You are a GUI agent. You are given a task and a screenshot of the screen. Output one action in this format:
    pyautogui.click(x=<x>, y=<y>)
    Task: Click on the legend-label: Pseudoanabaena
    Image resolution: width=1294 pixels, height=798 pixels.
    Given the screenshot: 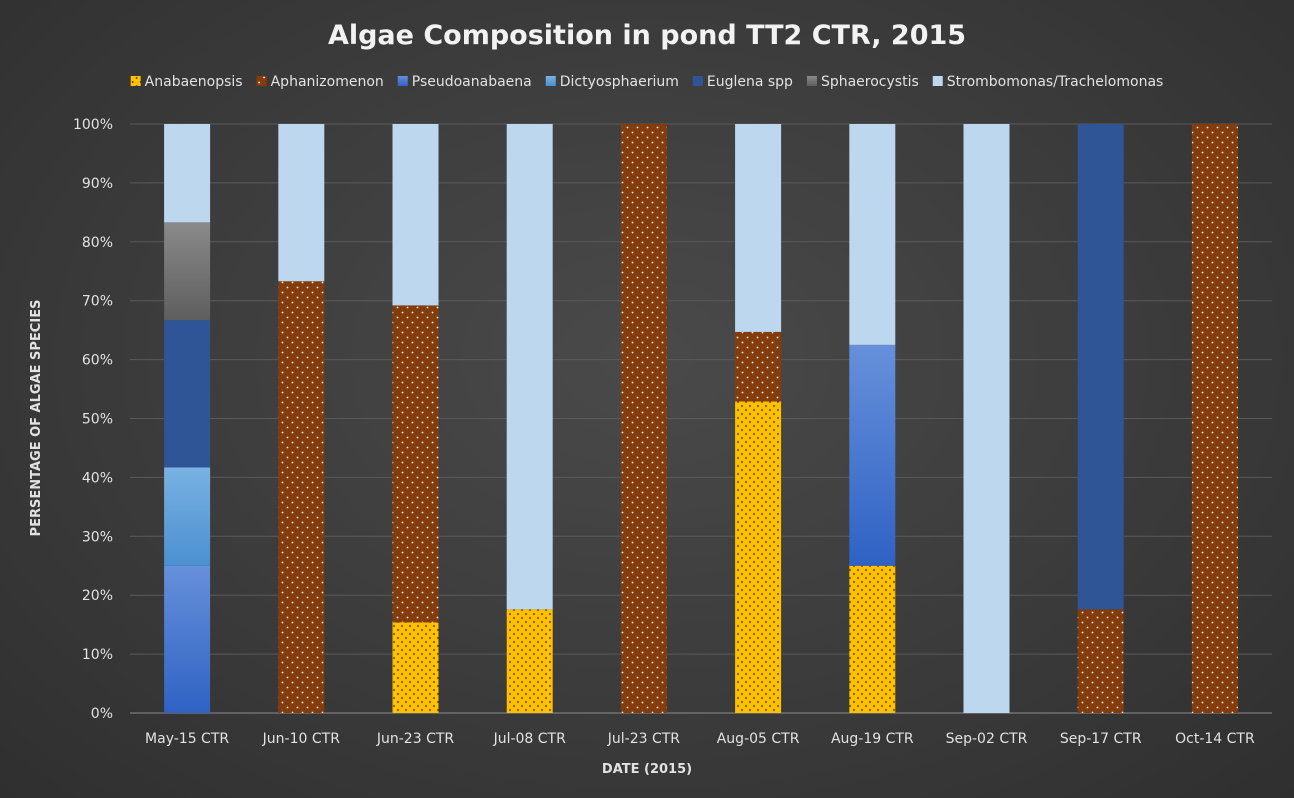 What is the action you would take?
    pyautogui.click(x=472, y=82)
    